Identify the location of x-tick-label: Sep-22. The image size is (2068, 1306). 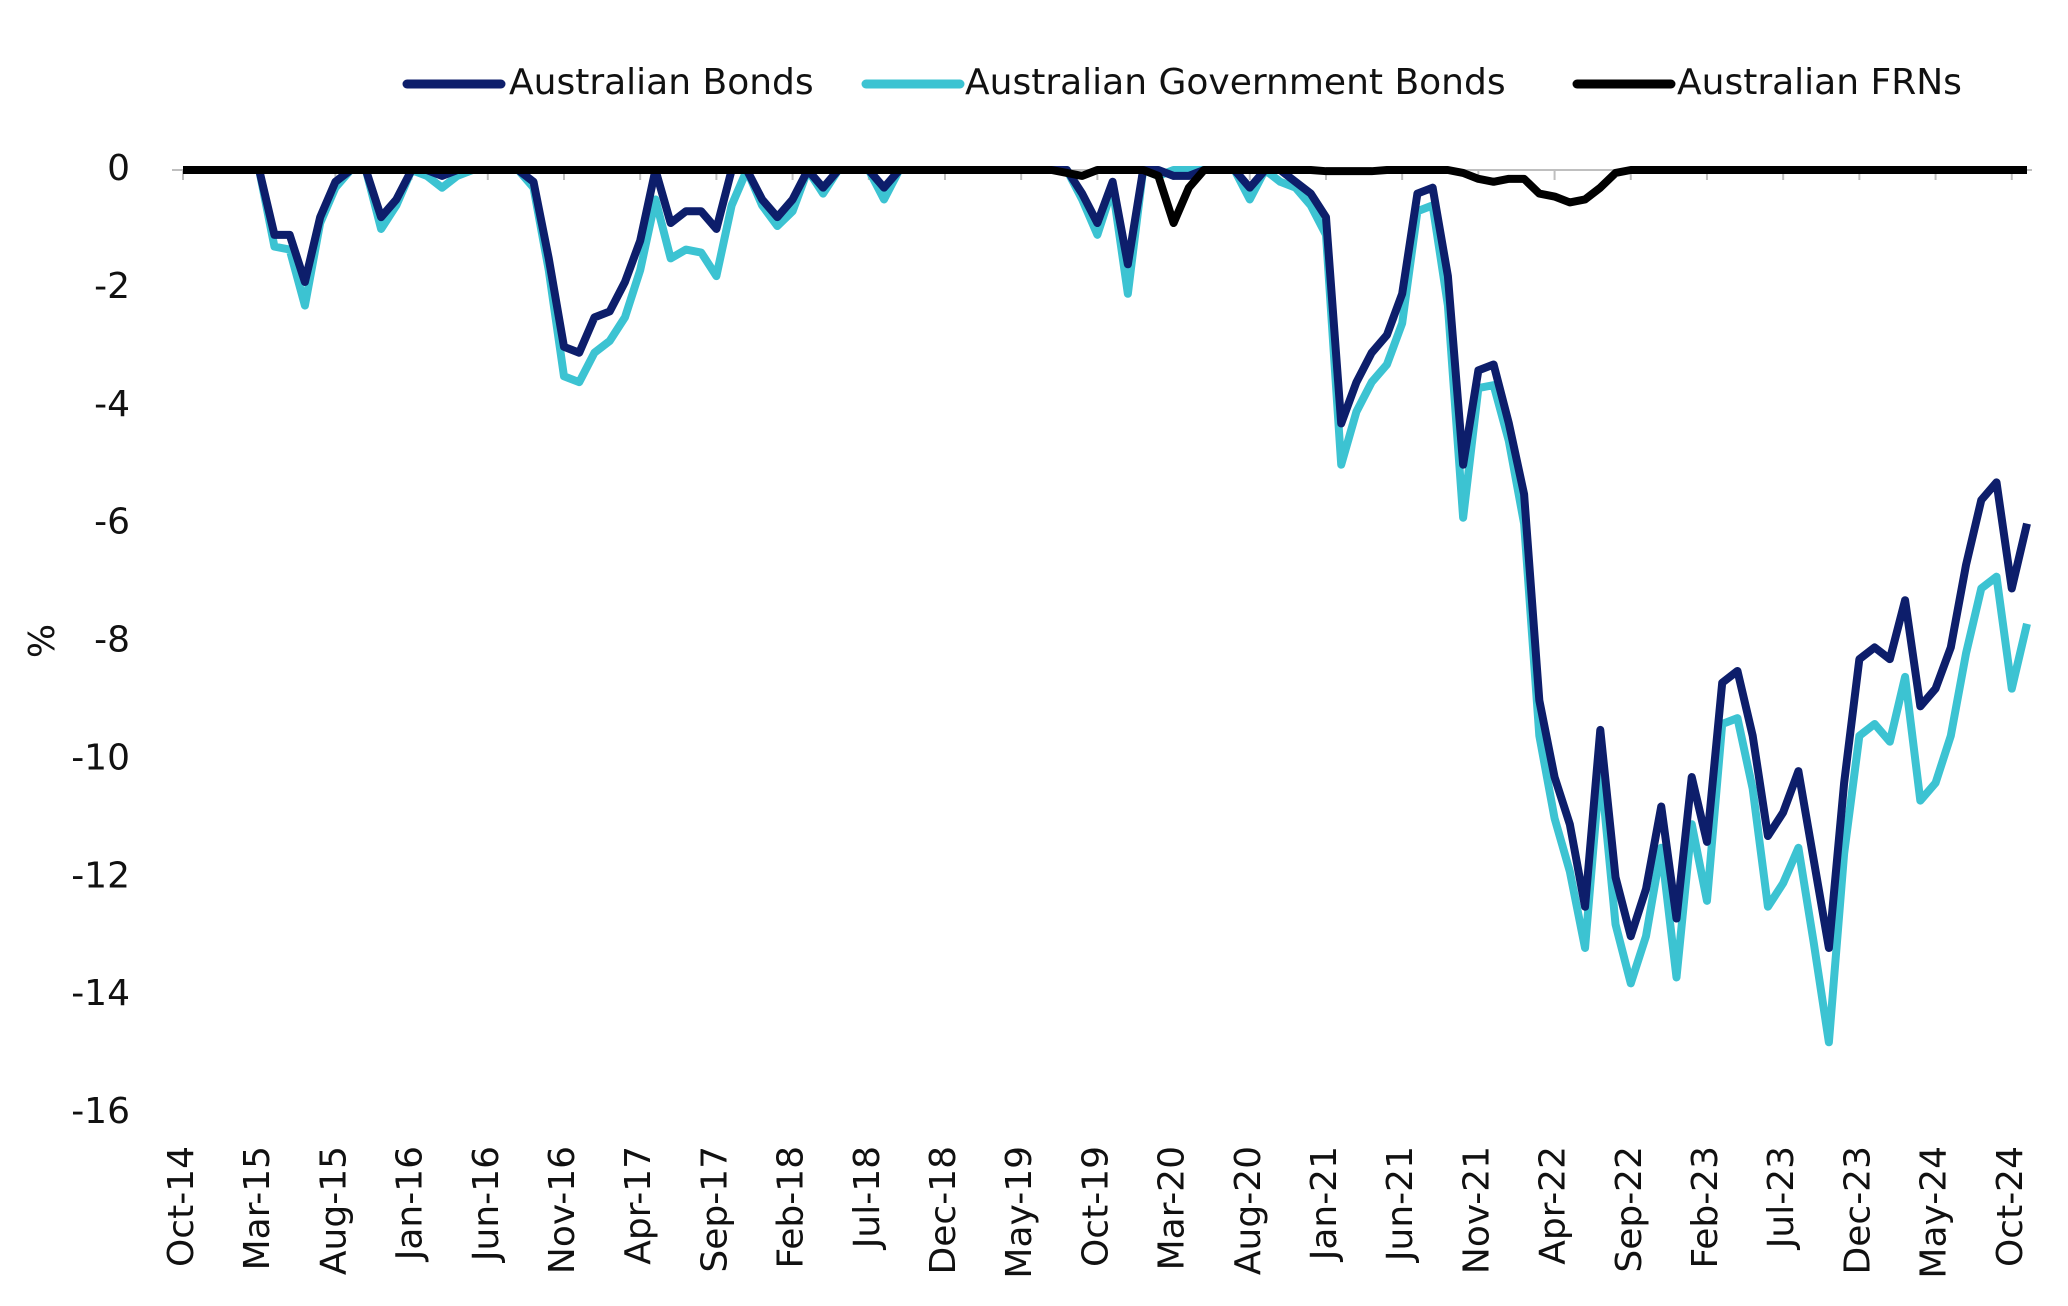
(1629, 1209).